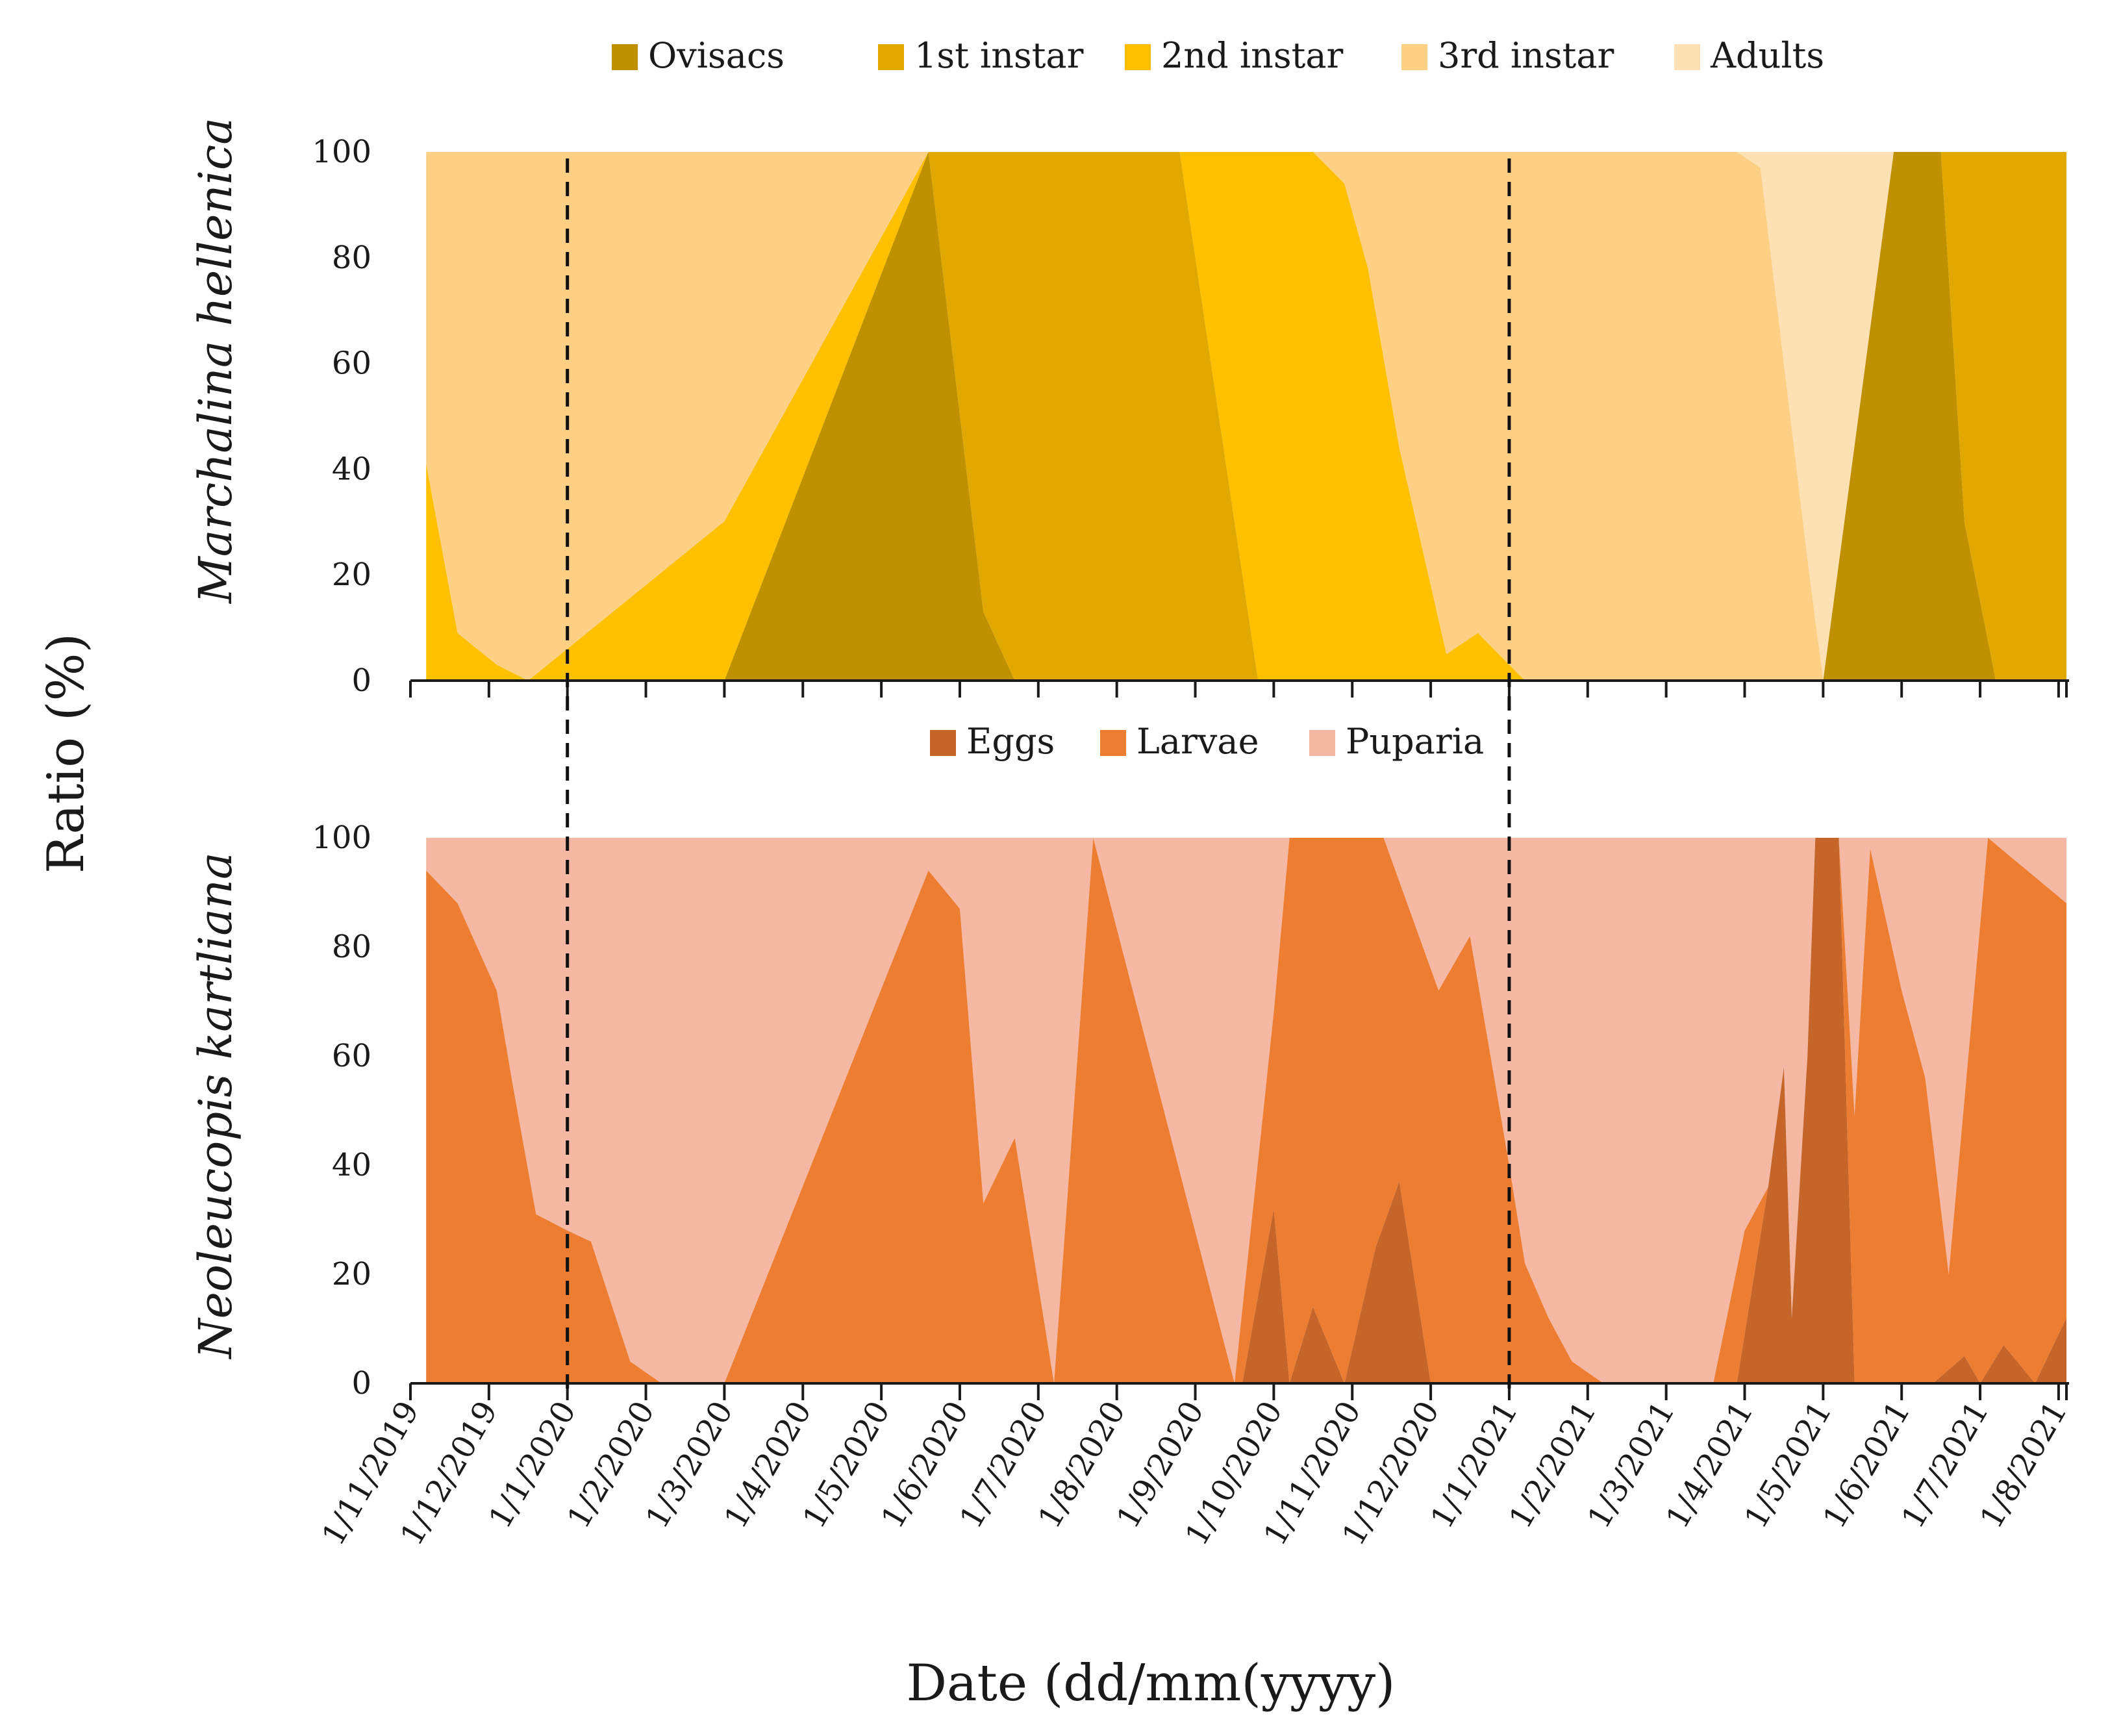  What do you see at coordinates (1197, 742) in the screenshot?
I see `legend-label: Larvae` at bounding box center [1197, 742].